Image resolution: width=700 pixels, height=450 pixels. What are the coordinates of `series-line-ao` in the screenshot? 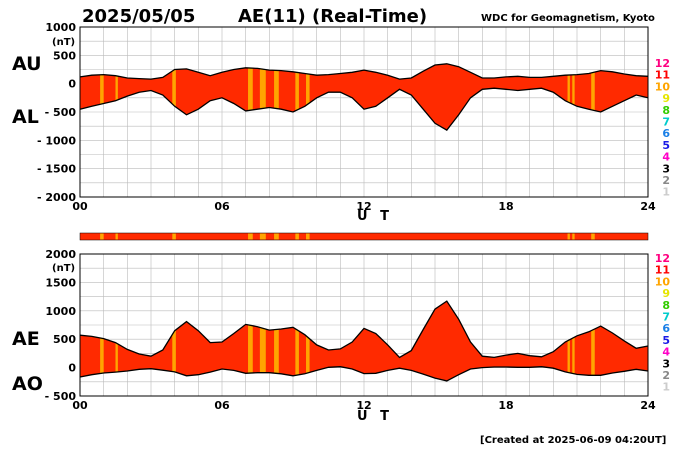 It's located at (364, 374).